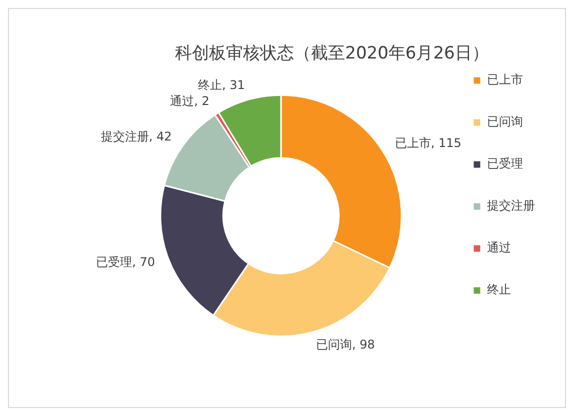 The image size is (574, 416). Describe the element at coordinates (499, 289) in the screenshot. I see `legend-label: 终止` at that location.